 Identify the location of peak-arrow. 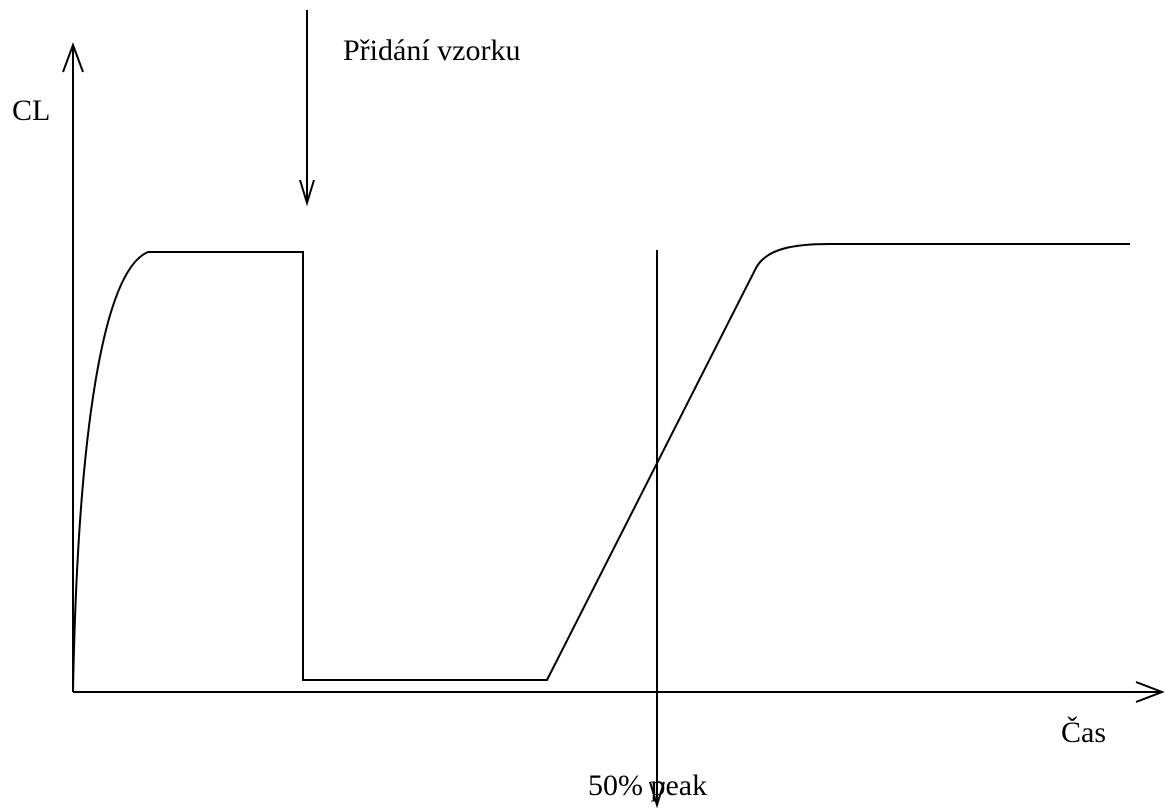
(657, 529).